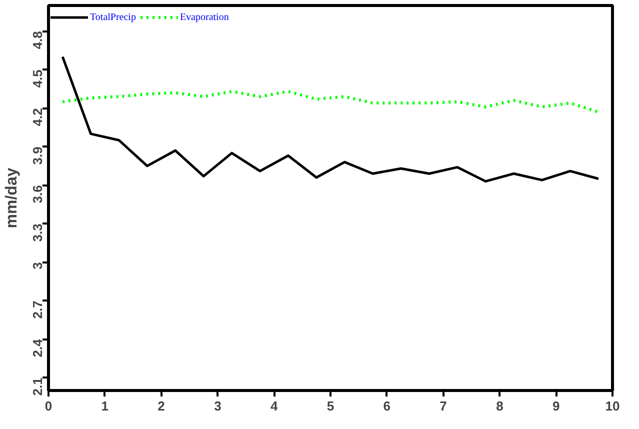  Describe the element at coordinates (37, 155) in the screenshot. I see `y-tick-label: 3.9` at that location.